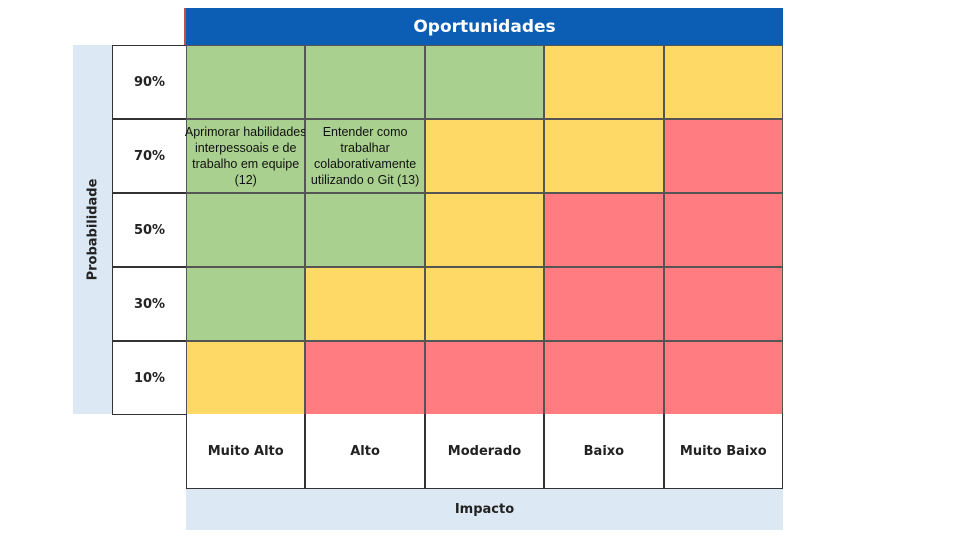  What do you see at coordinates (604, 378) in the screenshot?
I see `matrix-cell-r4-c3` at bounding box center [604, 378].